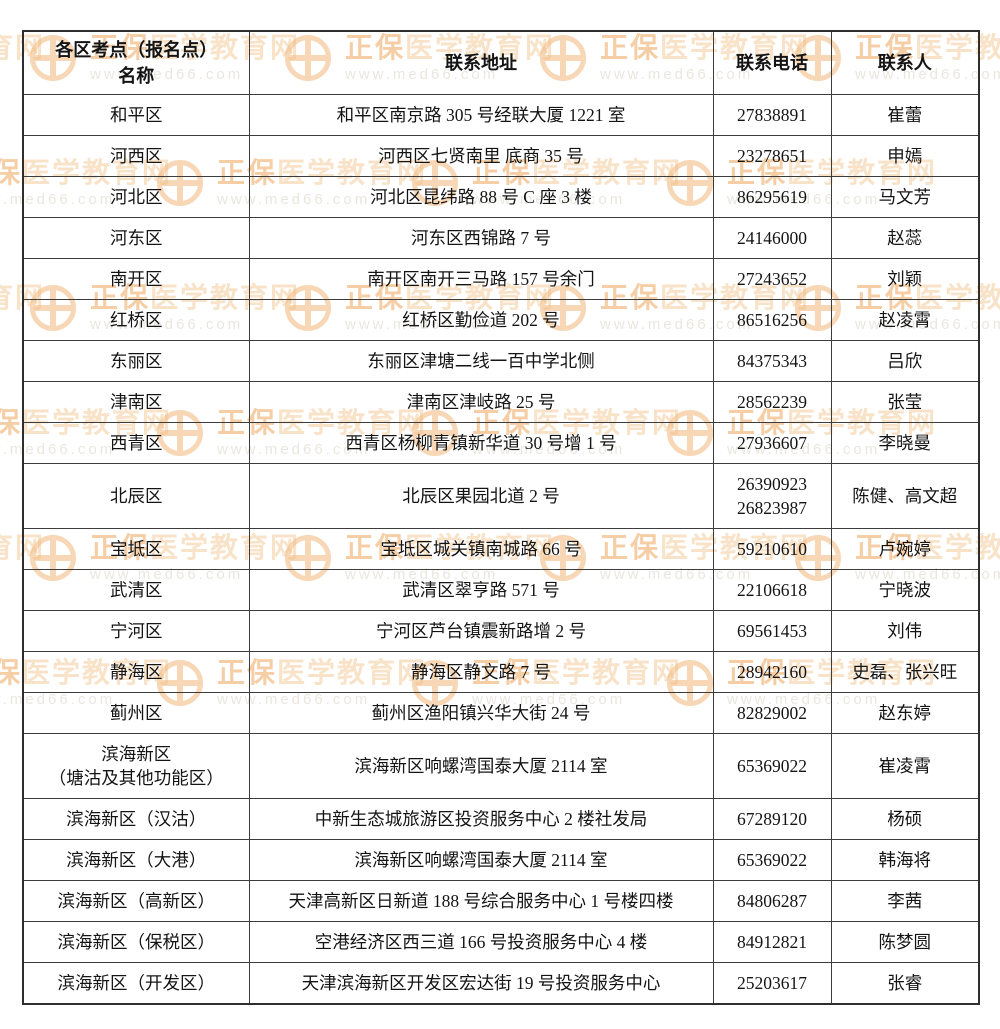  Describe the element at coordinates (905, 590) in the screenshot. I see `cell-contact: 宁晓波` at that location.